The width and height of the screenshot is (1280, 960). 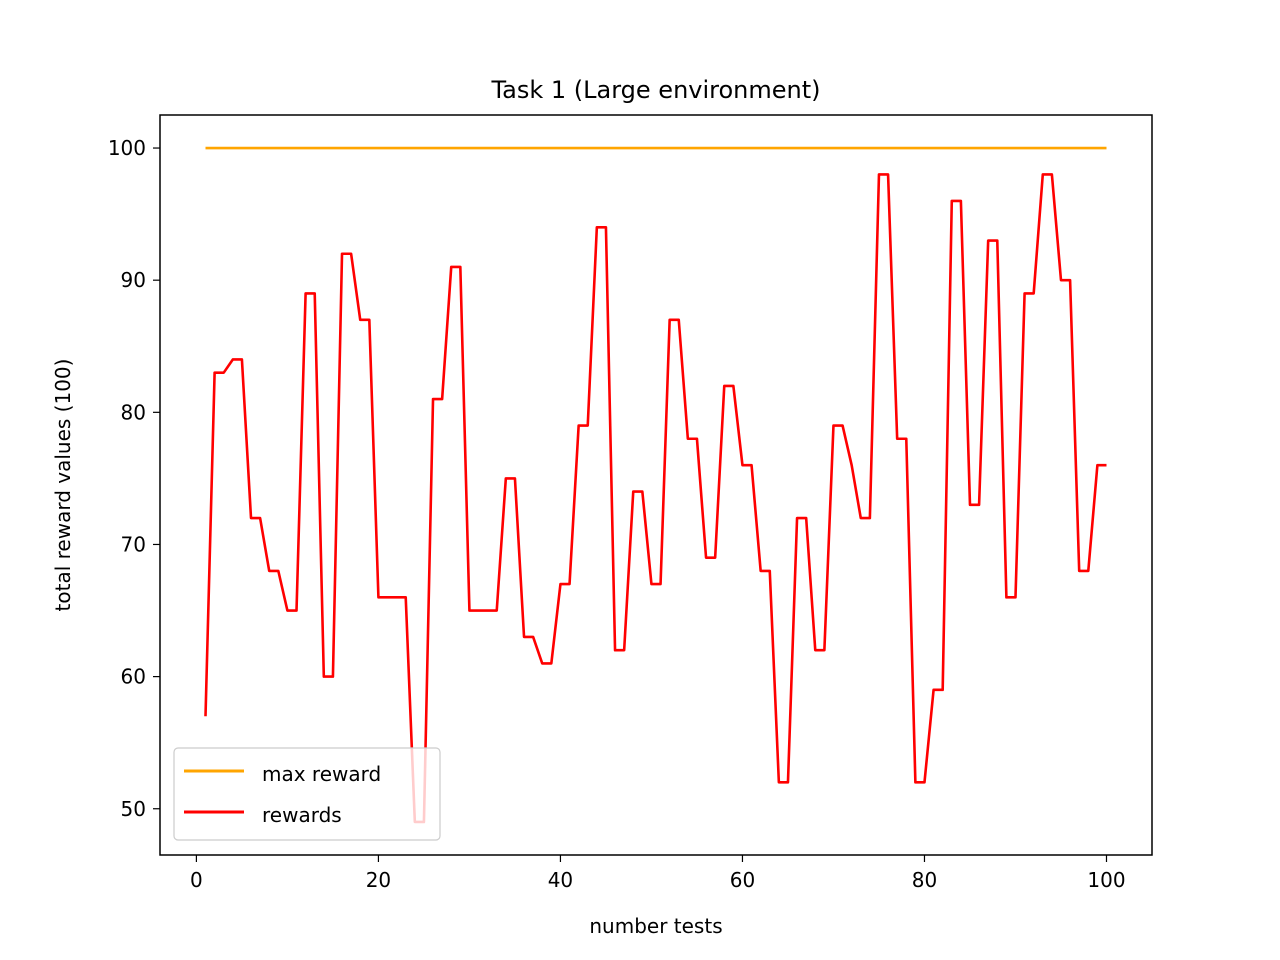 I want to click on y-tick-label: 50, so click(x=133, y=809).